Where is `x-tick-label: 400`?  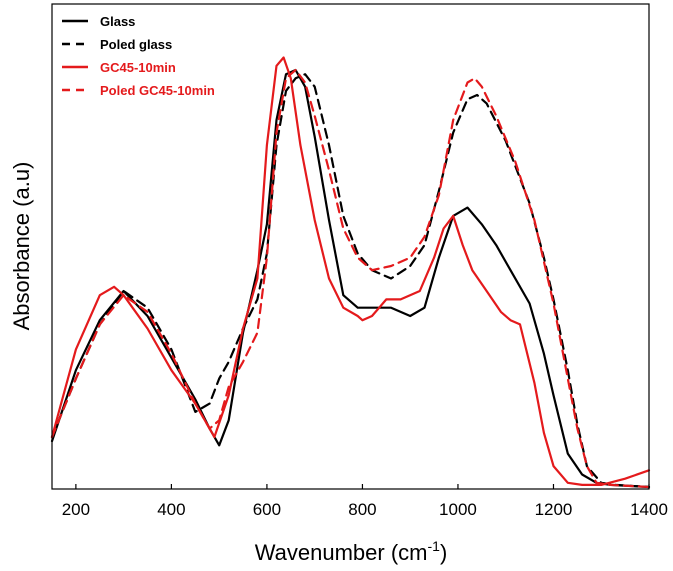 x-tick-label: 400 is located at coordinates (171, 509).